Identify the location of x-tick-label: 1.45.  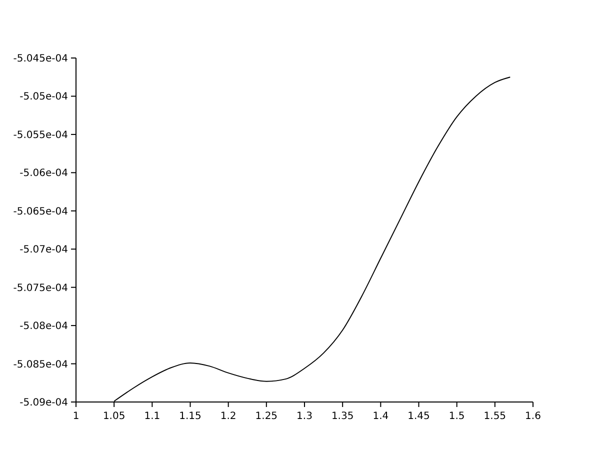
(419, 416).